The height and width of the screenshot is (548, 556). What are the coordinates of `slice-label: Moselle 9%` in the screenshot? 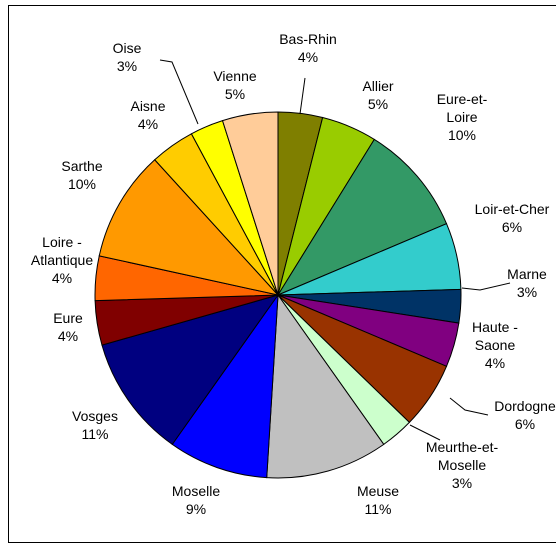 It's located at (196, 500).